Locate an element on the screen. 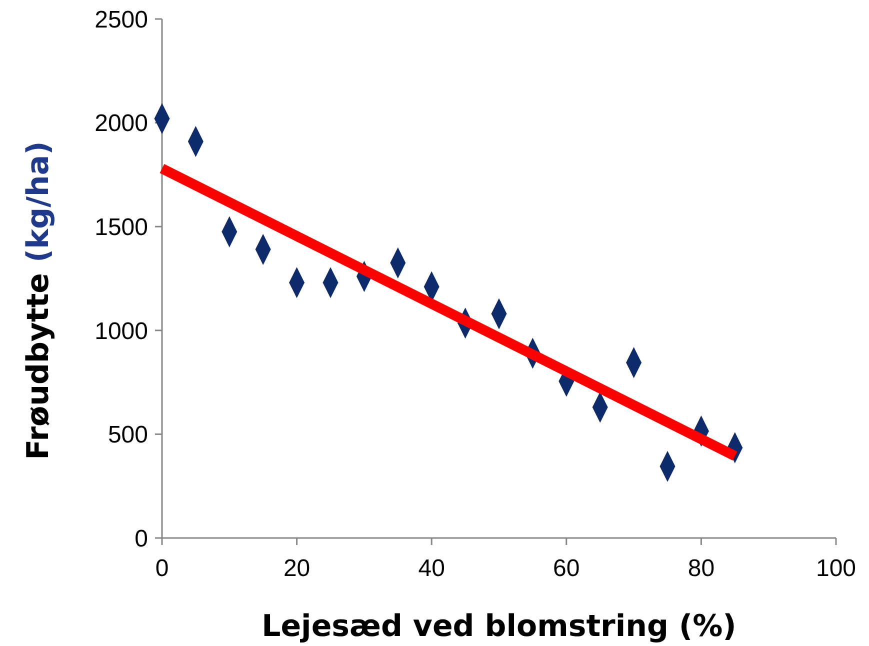  x-tick-label: 20 is located at coordinates (296, 568).